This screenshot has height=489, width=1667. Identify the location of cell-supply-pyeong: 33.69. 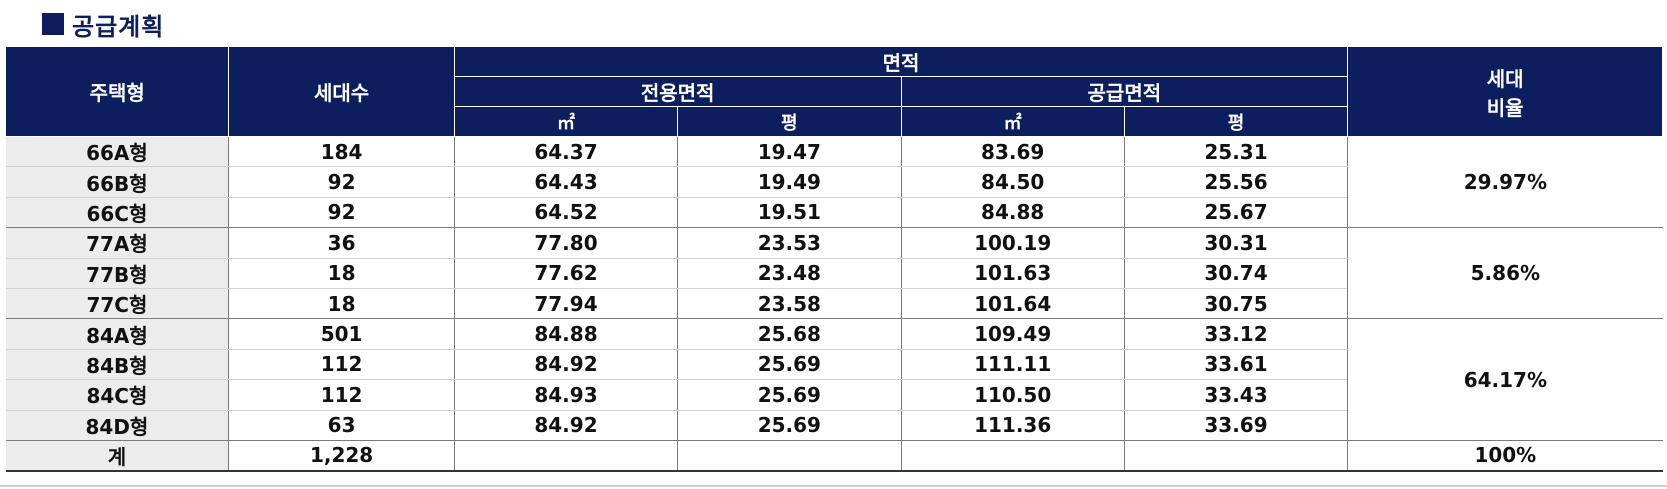
(1235, 425).